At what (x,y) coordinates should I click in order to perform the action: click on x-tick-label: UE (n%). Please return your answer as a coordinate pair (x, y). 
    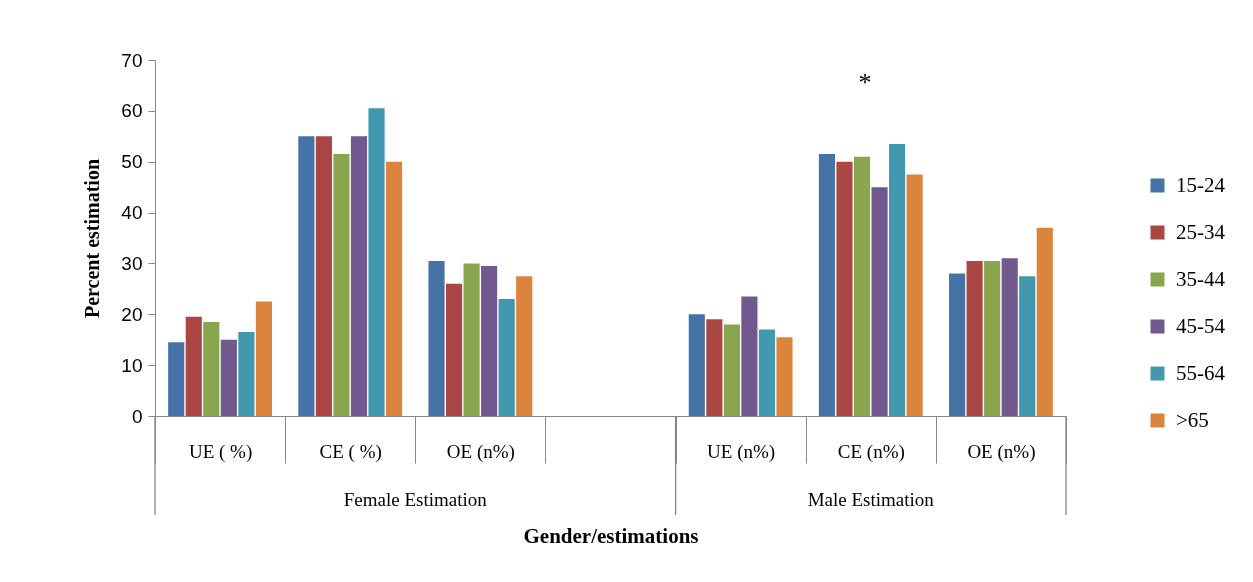
    Looking at the image, I should click on (741, 451).